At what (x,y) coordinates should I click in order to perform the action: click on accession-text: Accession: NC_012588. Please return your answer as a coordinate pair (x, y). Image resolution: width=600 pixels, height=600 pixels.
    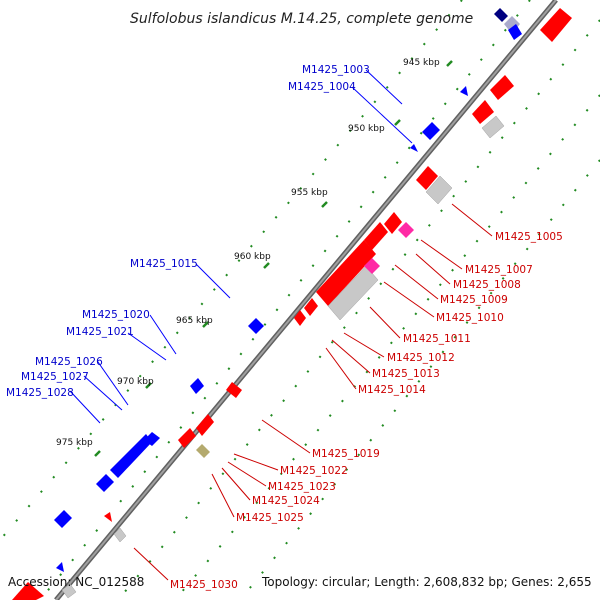
    Looking at the image, I should click on (76, 582).